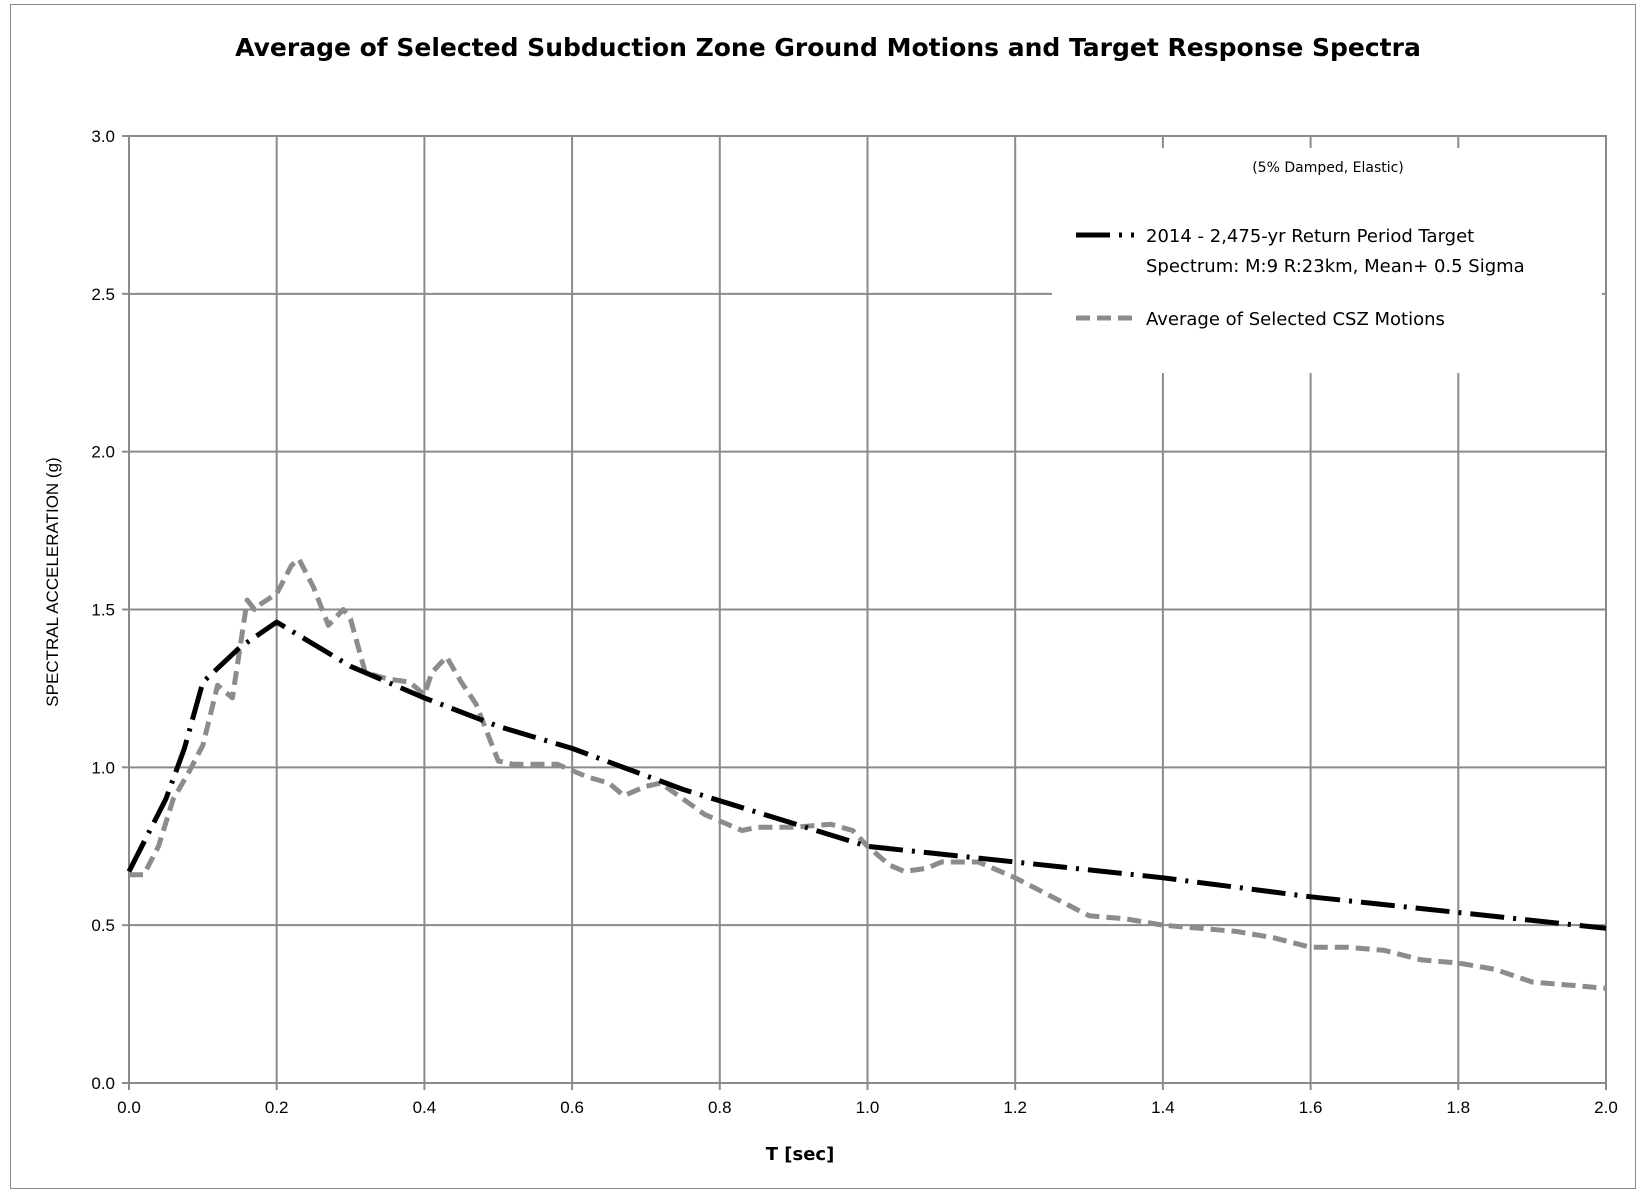  I want to click on y-axis-ticks: 0.0 0.5 1.0 1.5 2.0 2.5 3.0, so click(110, 610).